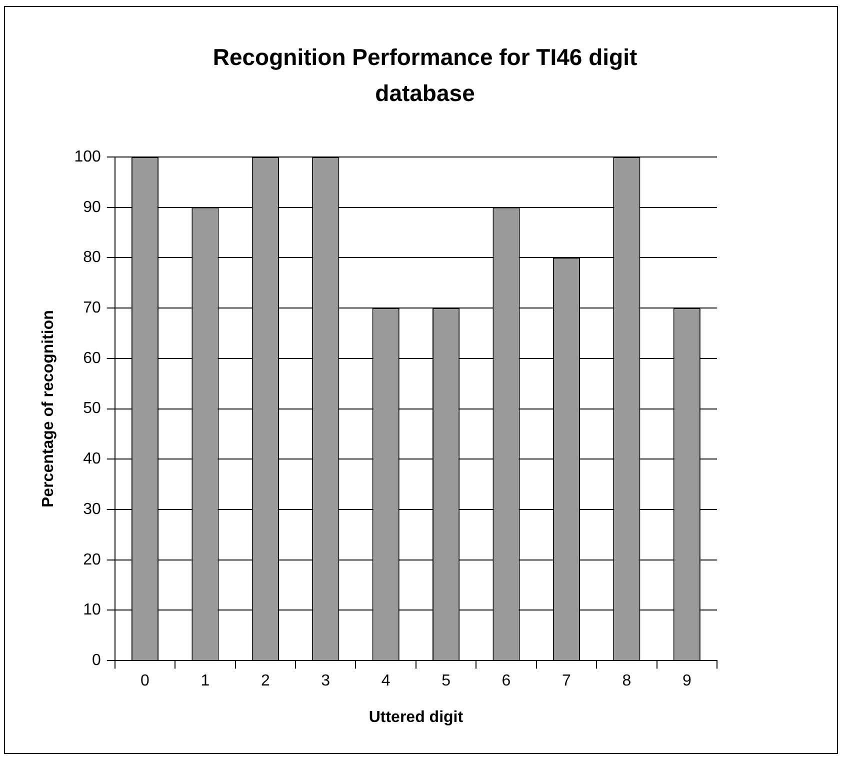 This screenshot has height=760, width=845. What do you see at coordinates (425, 75) in the screenshot?
I see `chart-title: Recognition Performance for TI46 digit database` at bounding box center [425, 75].